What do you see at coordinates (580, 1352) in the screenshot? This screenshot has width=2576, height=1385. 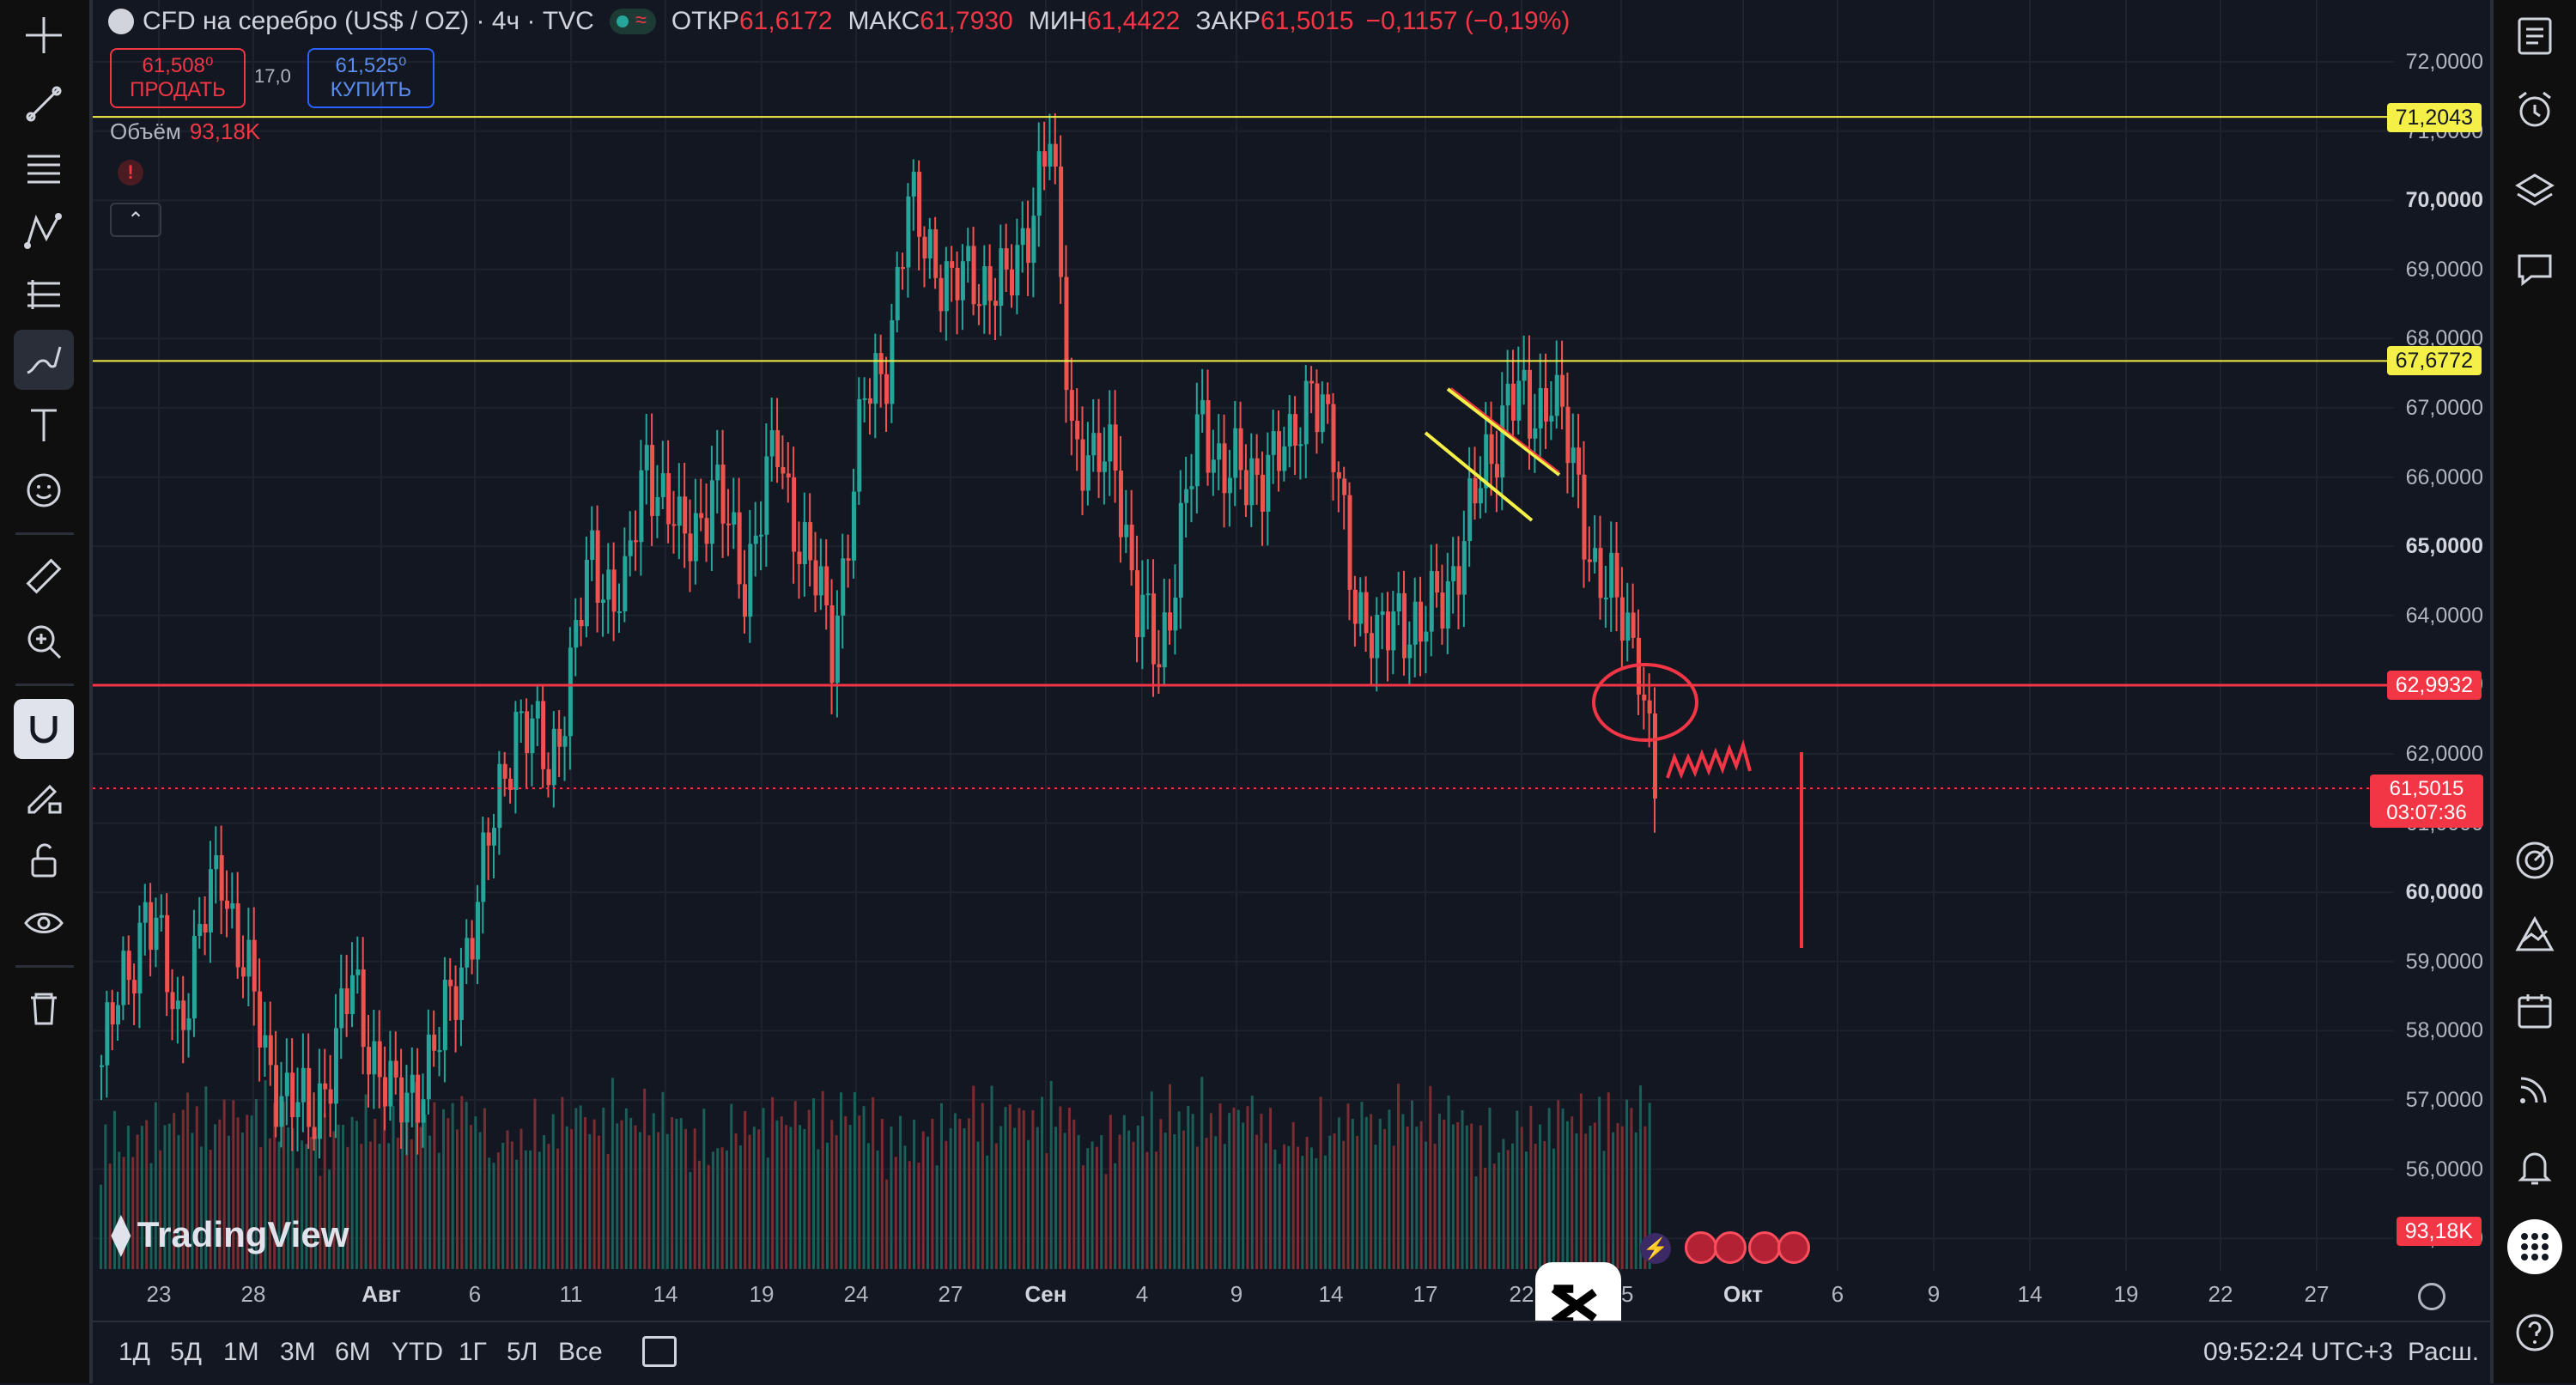 I see `range-button: Все` at bounding box center [580, 1352].